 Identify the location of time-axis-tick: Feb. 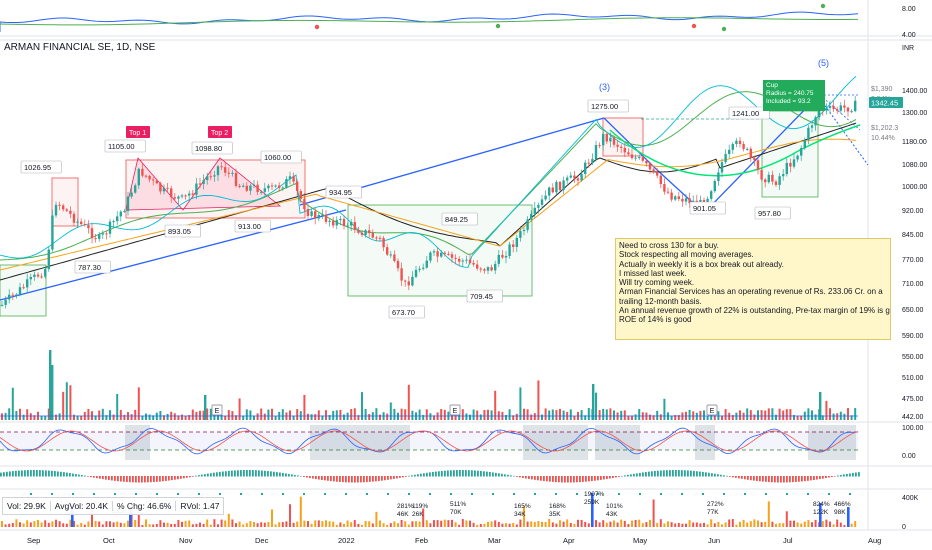
(421, 540).